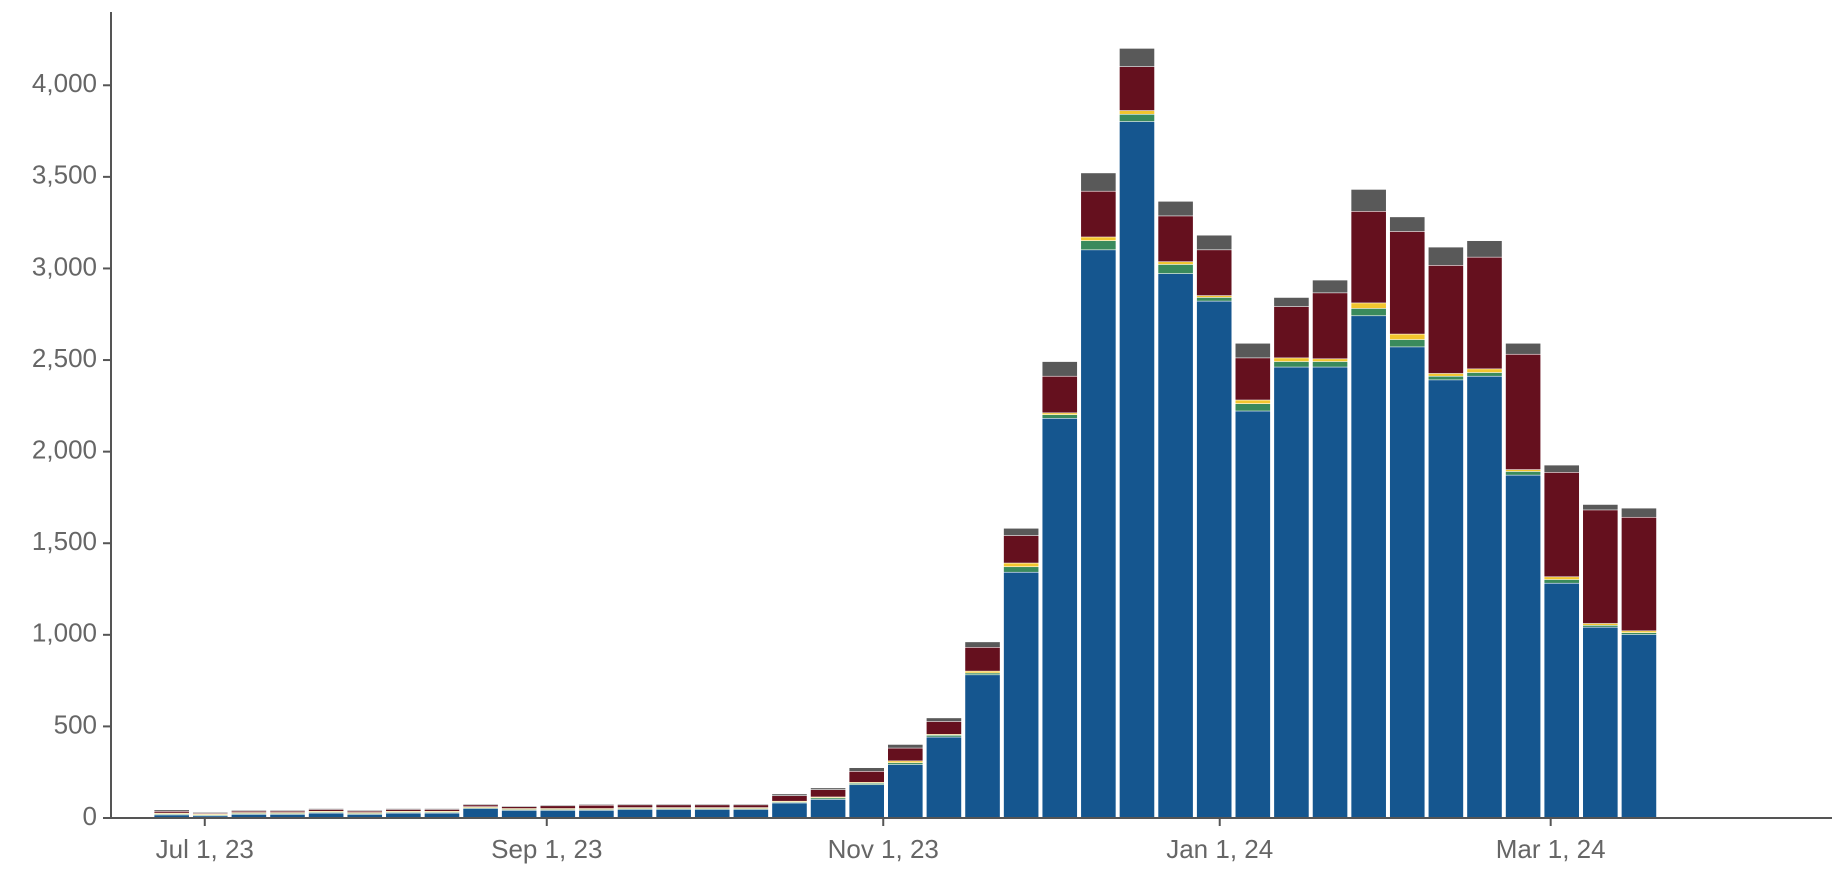 This screenshot has width=1844, height=873. What do you see at coordinates (1551, 849) in the screenshot?
I see `x-tick-label: Mar 1, 24` at bounding box center [1551, 849].